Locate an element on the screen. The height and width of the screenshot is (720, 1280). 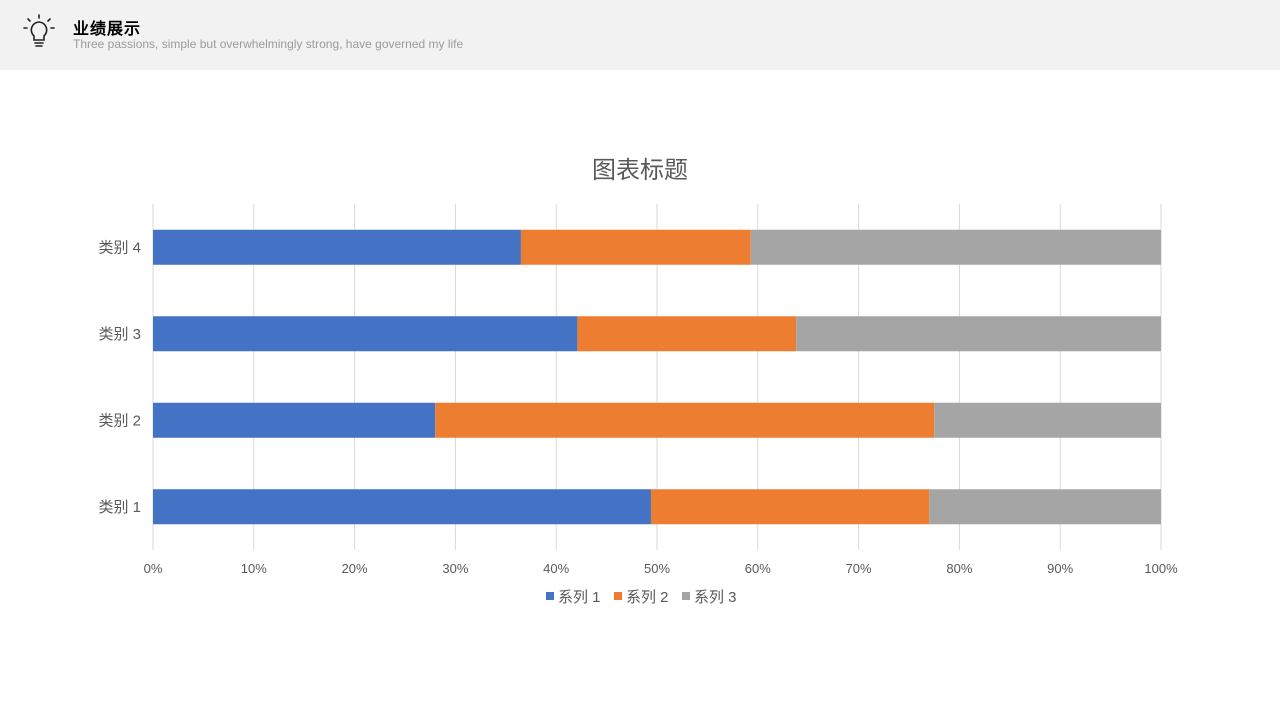
category-label: 类别 2 is located at coordinates (119, 420).